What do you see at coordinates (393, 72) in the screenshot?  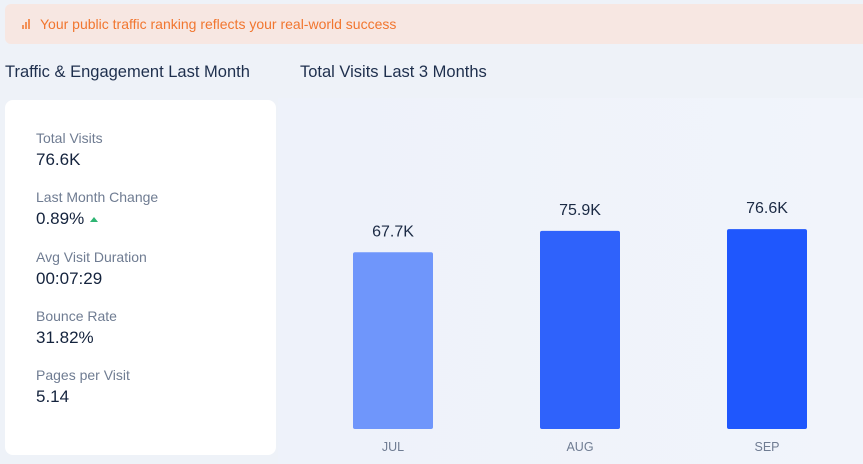 I see `total-visits-title: Total Visits Last 3 Months` at bounding box center [393, 72].